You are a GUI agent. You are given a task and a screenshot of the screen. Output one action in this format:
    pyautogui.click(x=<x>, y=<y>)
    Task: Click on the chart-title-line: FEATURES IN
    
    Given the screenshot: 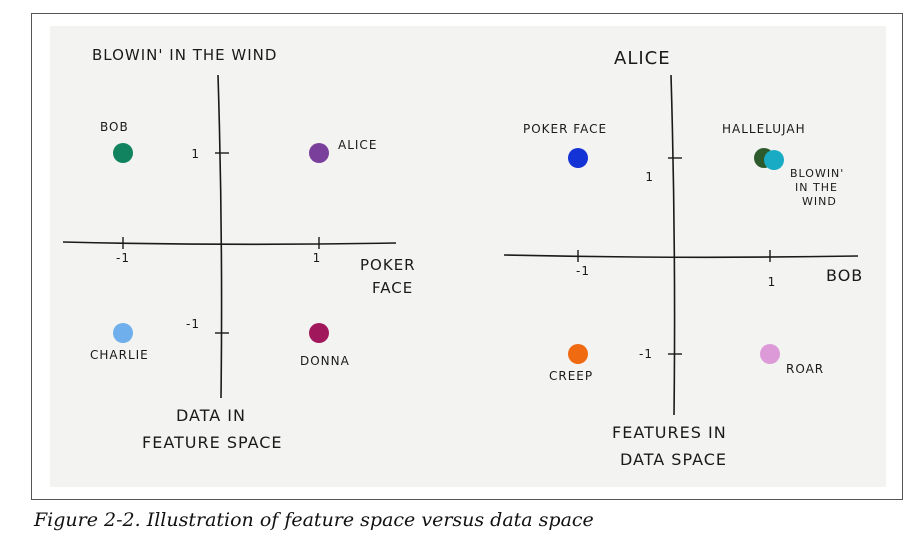 What is the action you would take?
    pyautogui.click(x=669, y=432)
    